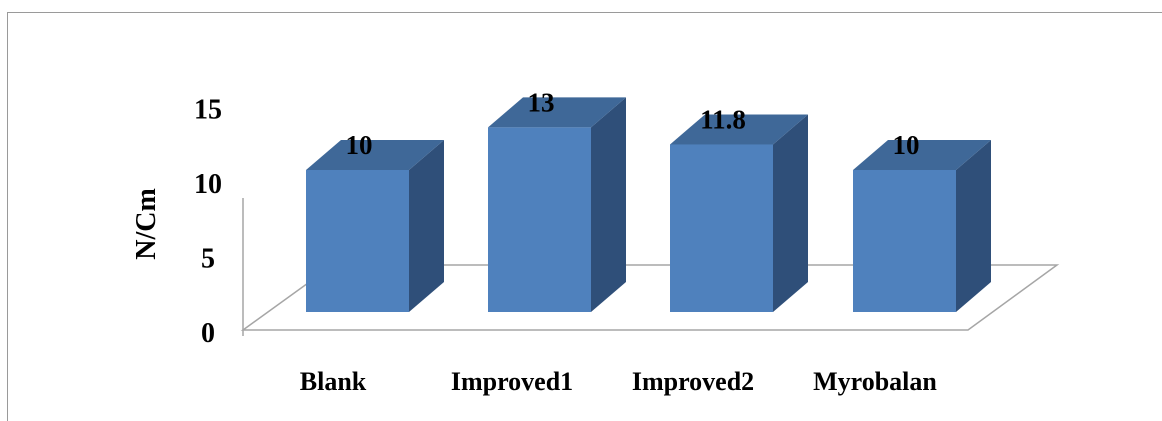 Image resolution: width=1162 pixels, height=421 pixels. Describe the element at coordinates (208, 333) in the screenshot. I see `y-tick-label: 0` at that location.